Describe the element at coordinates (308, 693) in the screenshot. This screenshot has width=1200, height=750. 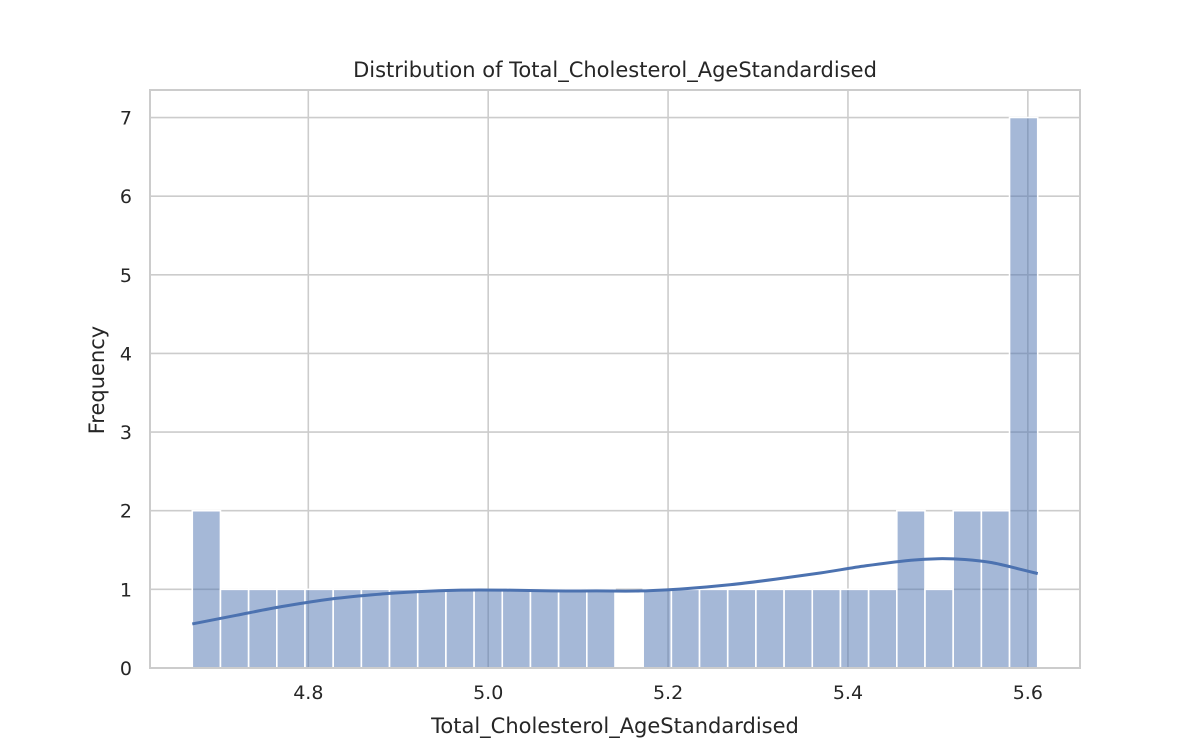
I see `x-tick-label: 4.8` at that location.